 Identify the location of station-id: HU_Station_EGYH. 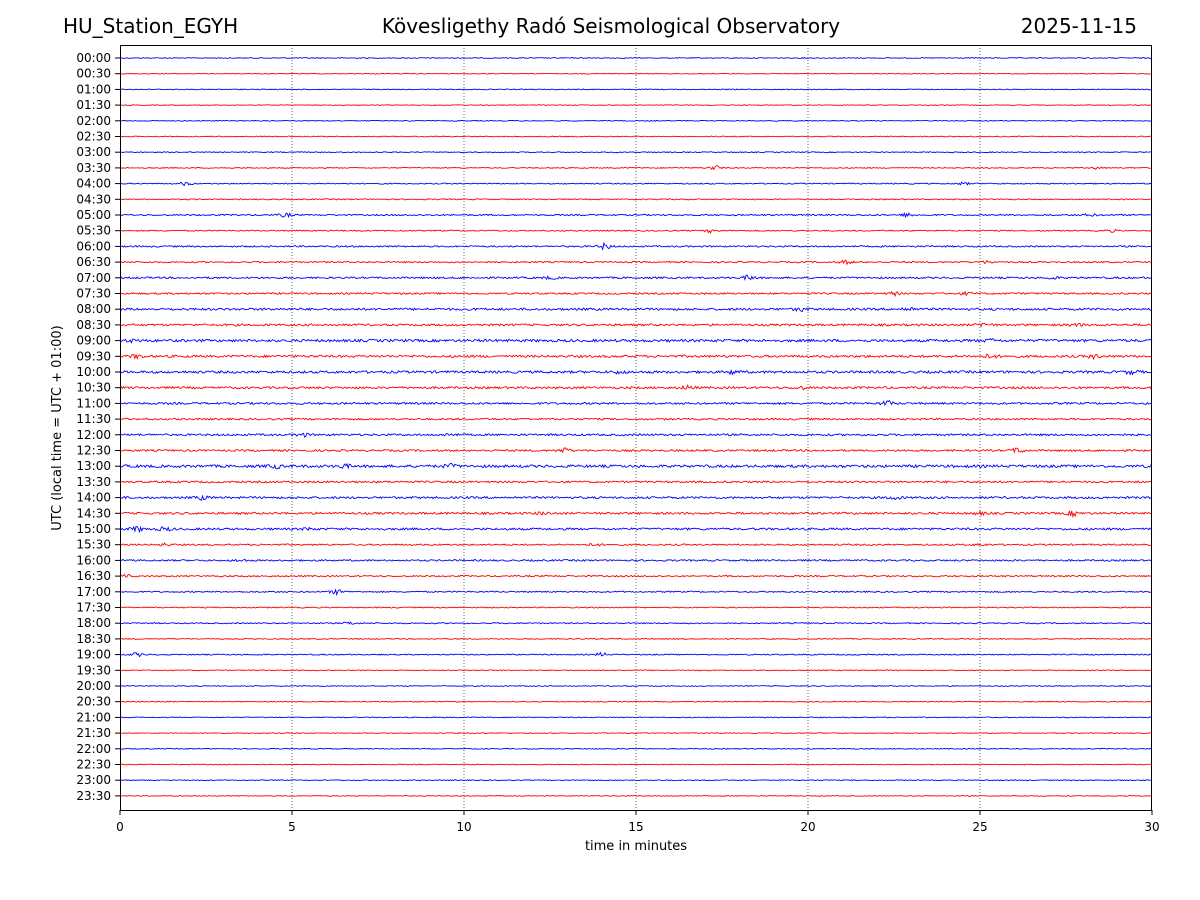
(151, 26).